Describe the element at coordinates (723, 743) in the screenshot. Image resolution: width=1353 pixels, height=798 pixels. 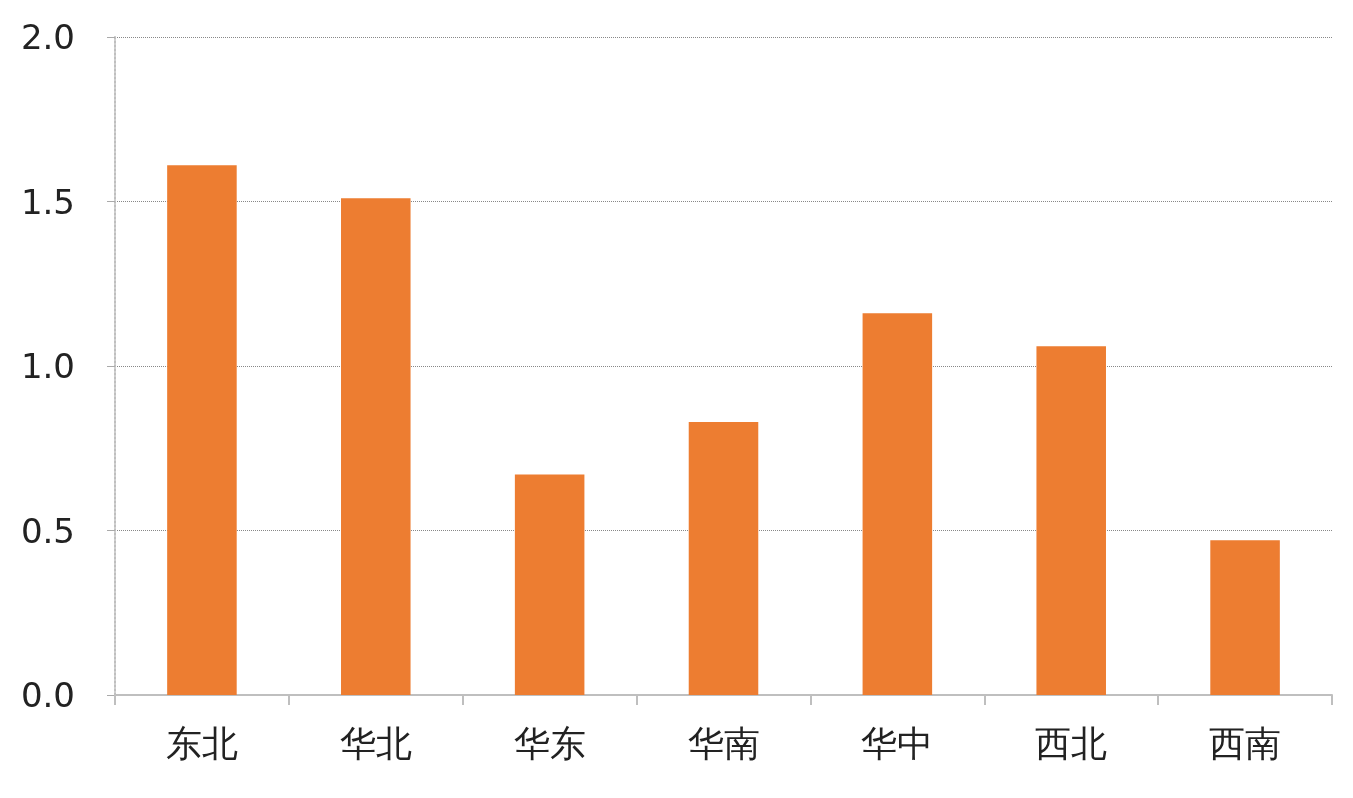
I see `x-tick-label: 华南` at that location.